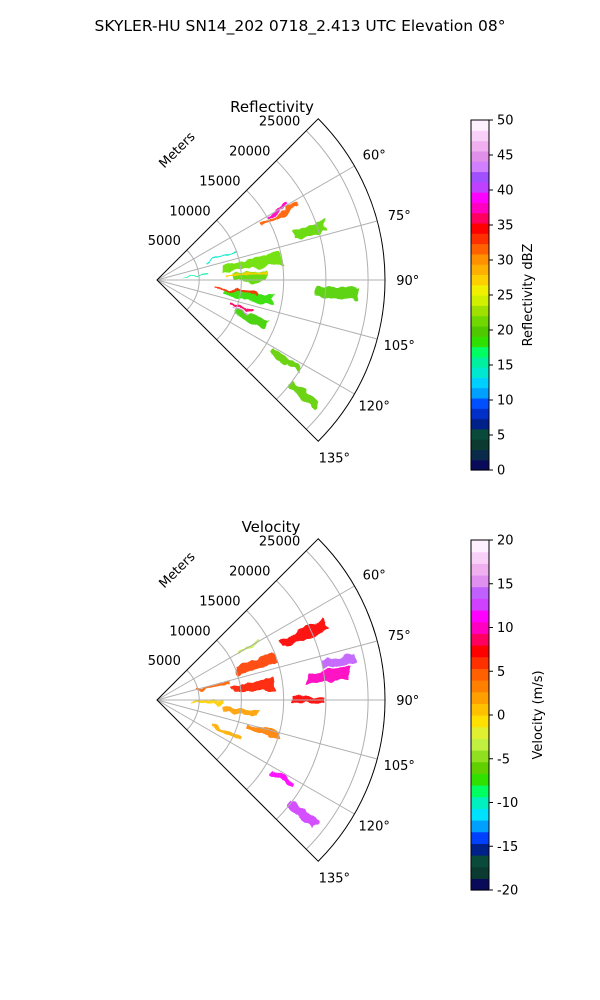 The height and width of the screenshot is (1000, 600). What do you see at coordinates (505, 191) in the screenshot?
I see `colorbar-tick-label: 40` at bounding box center [505, 191].